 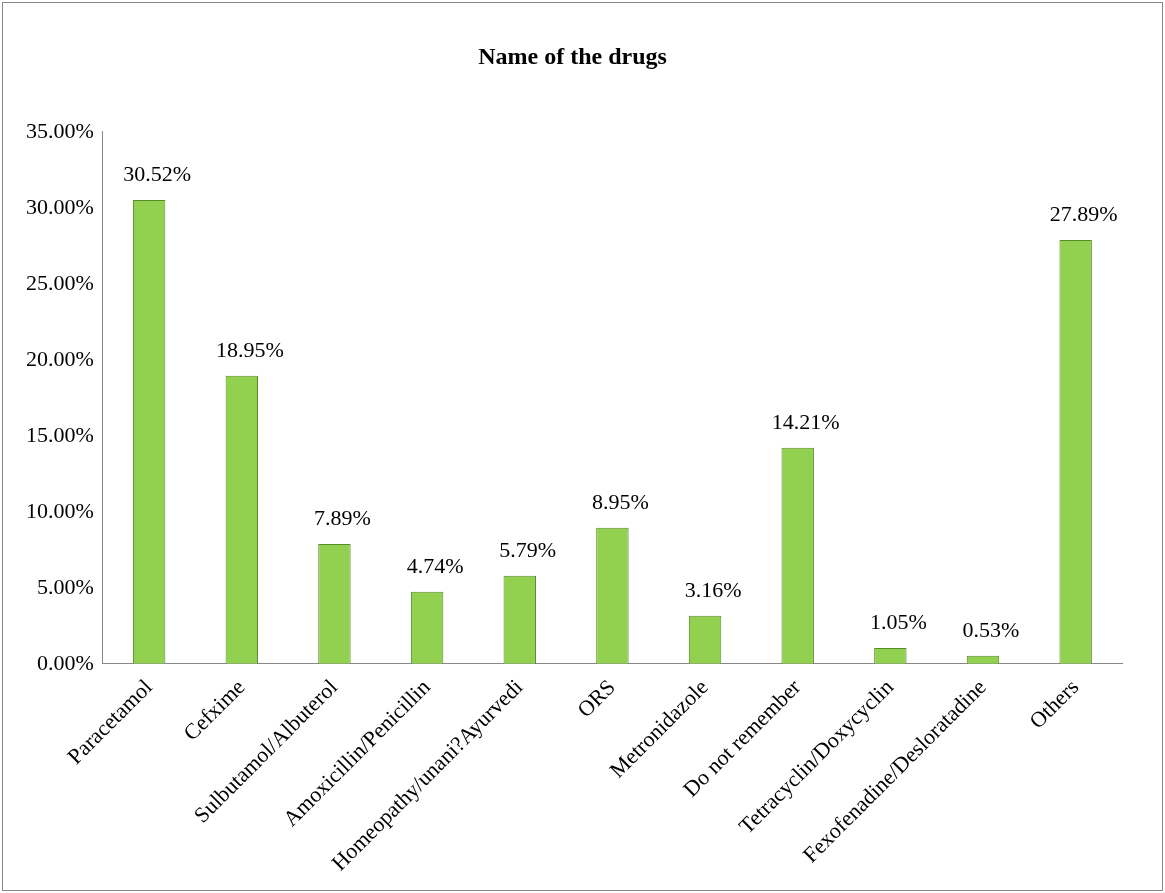 I want to click on data-label: 8.95%, so click(x=620, y=501).